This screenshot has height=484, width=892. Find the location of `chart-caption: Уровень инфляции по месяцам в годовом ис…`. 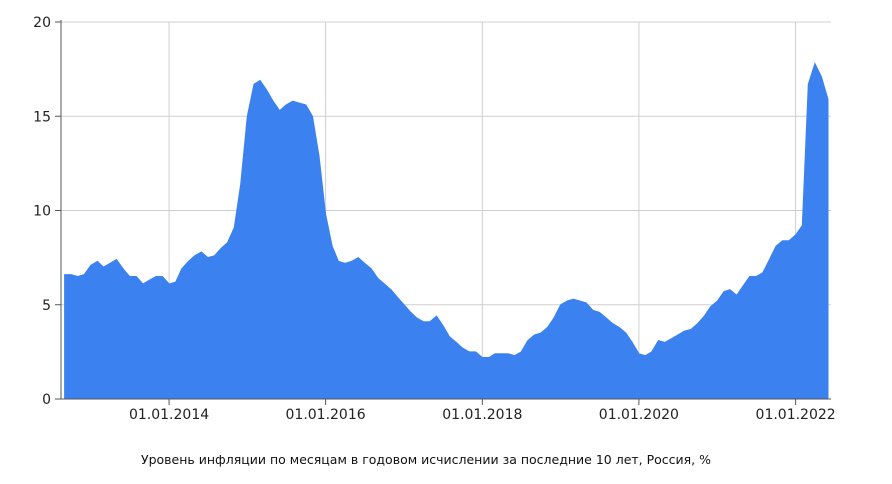

chart-caption: Уровень инфляции по месяцам в годовом ис… is located at coordinates (426, 459).